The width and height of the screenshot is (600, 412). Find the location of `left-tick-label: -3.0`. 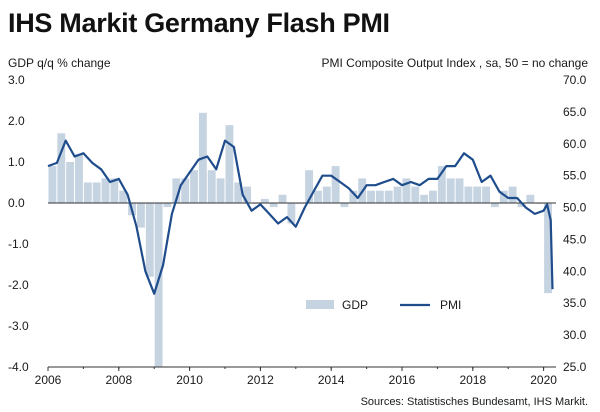

left-tick-label: -3.0 is located at coordinates (18, 326).